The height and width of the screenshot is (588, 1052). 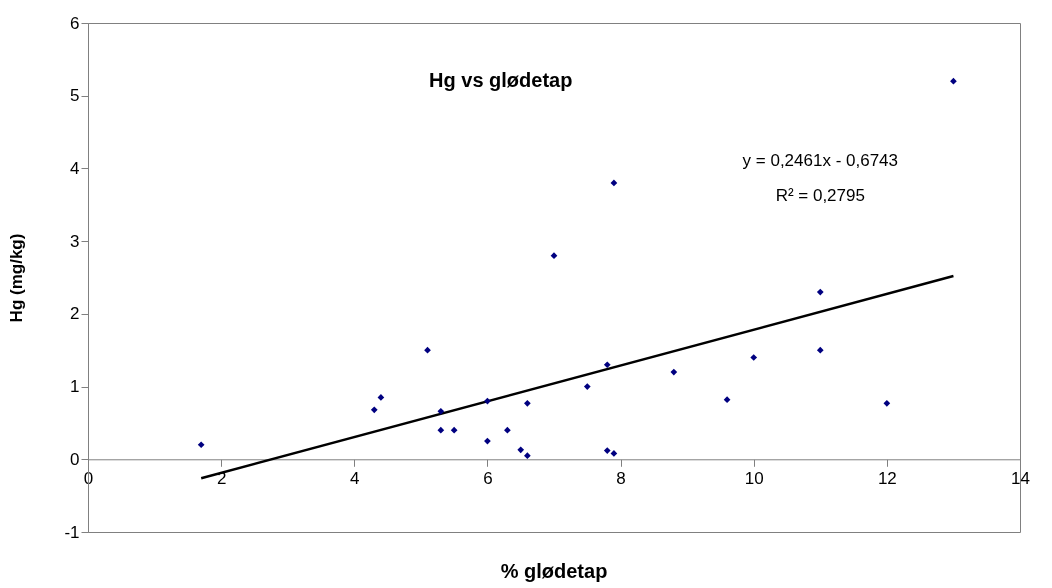 What do you see at coordinates (17, 278) in the screenshot?
I see `y-axis-title: Hg (mg/kg)` at bounding box center [17, 278].